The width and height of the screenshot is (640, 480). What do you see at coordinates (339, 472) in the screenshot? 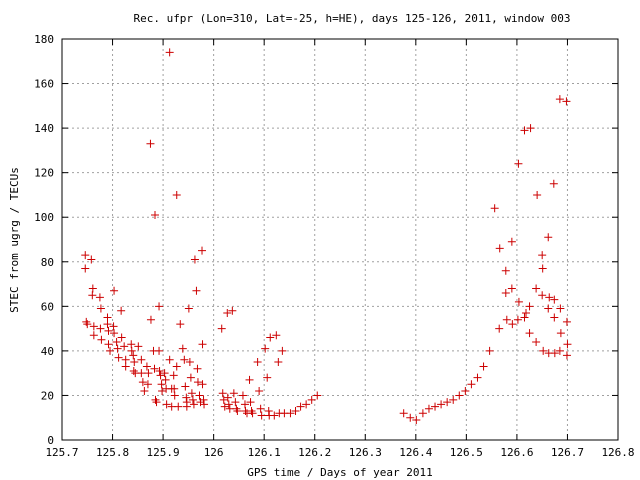
I see `x-axis-label: GPS time / Days of year 2011` at bounding box center [339, 472].